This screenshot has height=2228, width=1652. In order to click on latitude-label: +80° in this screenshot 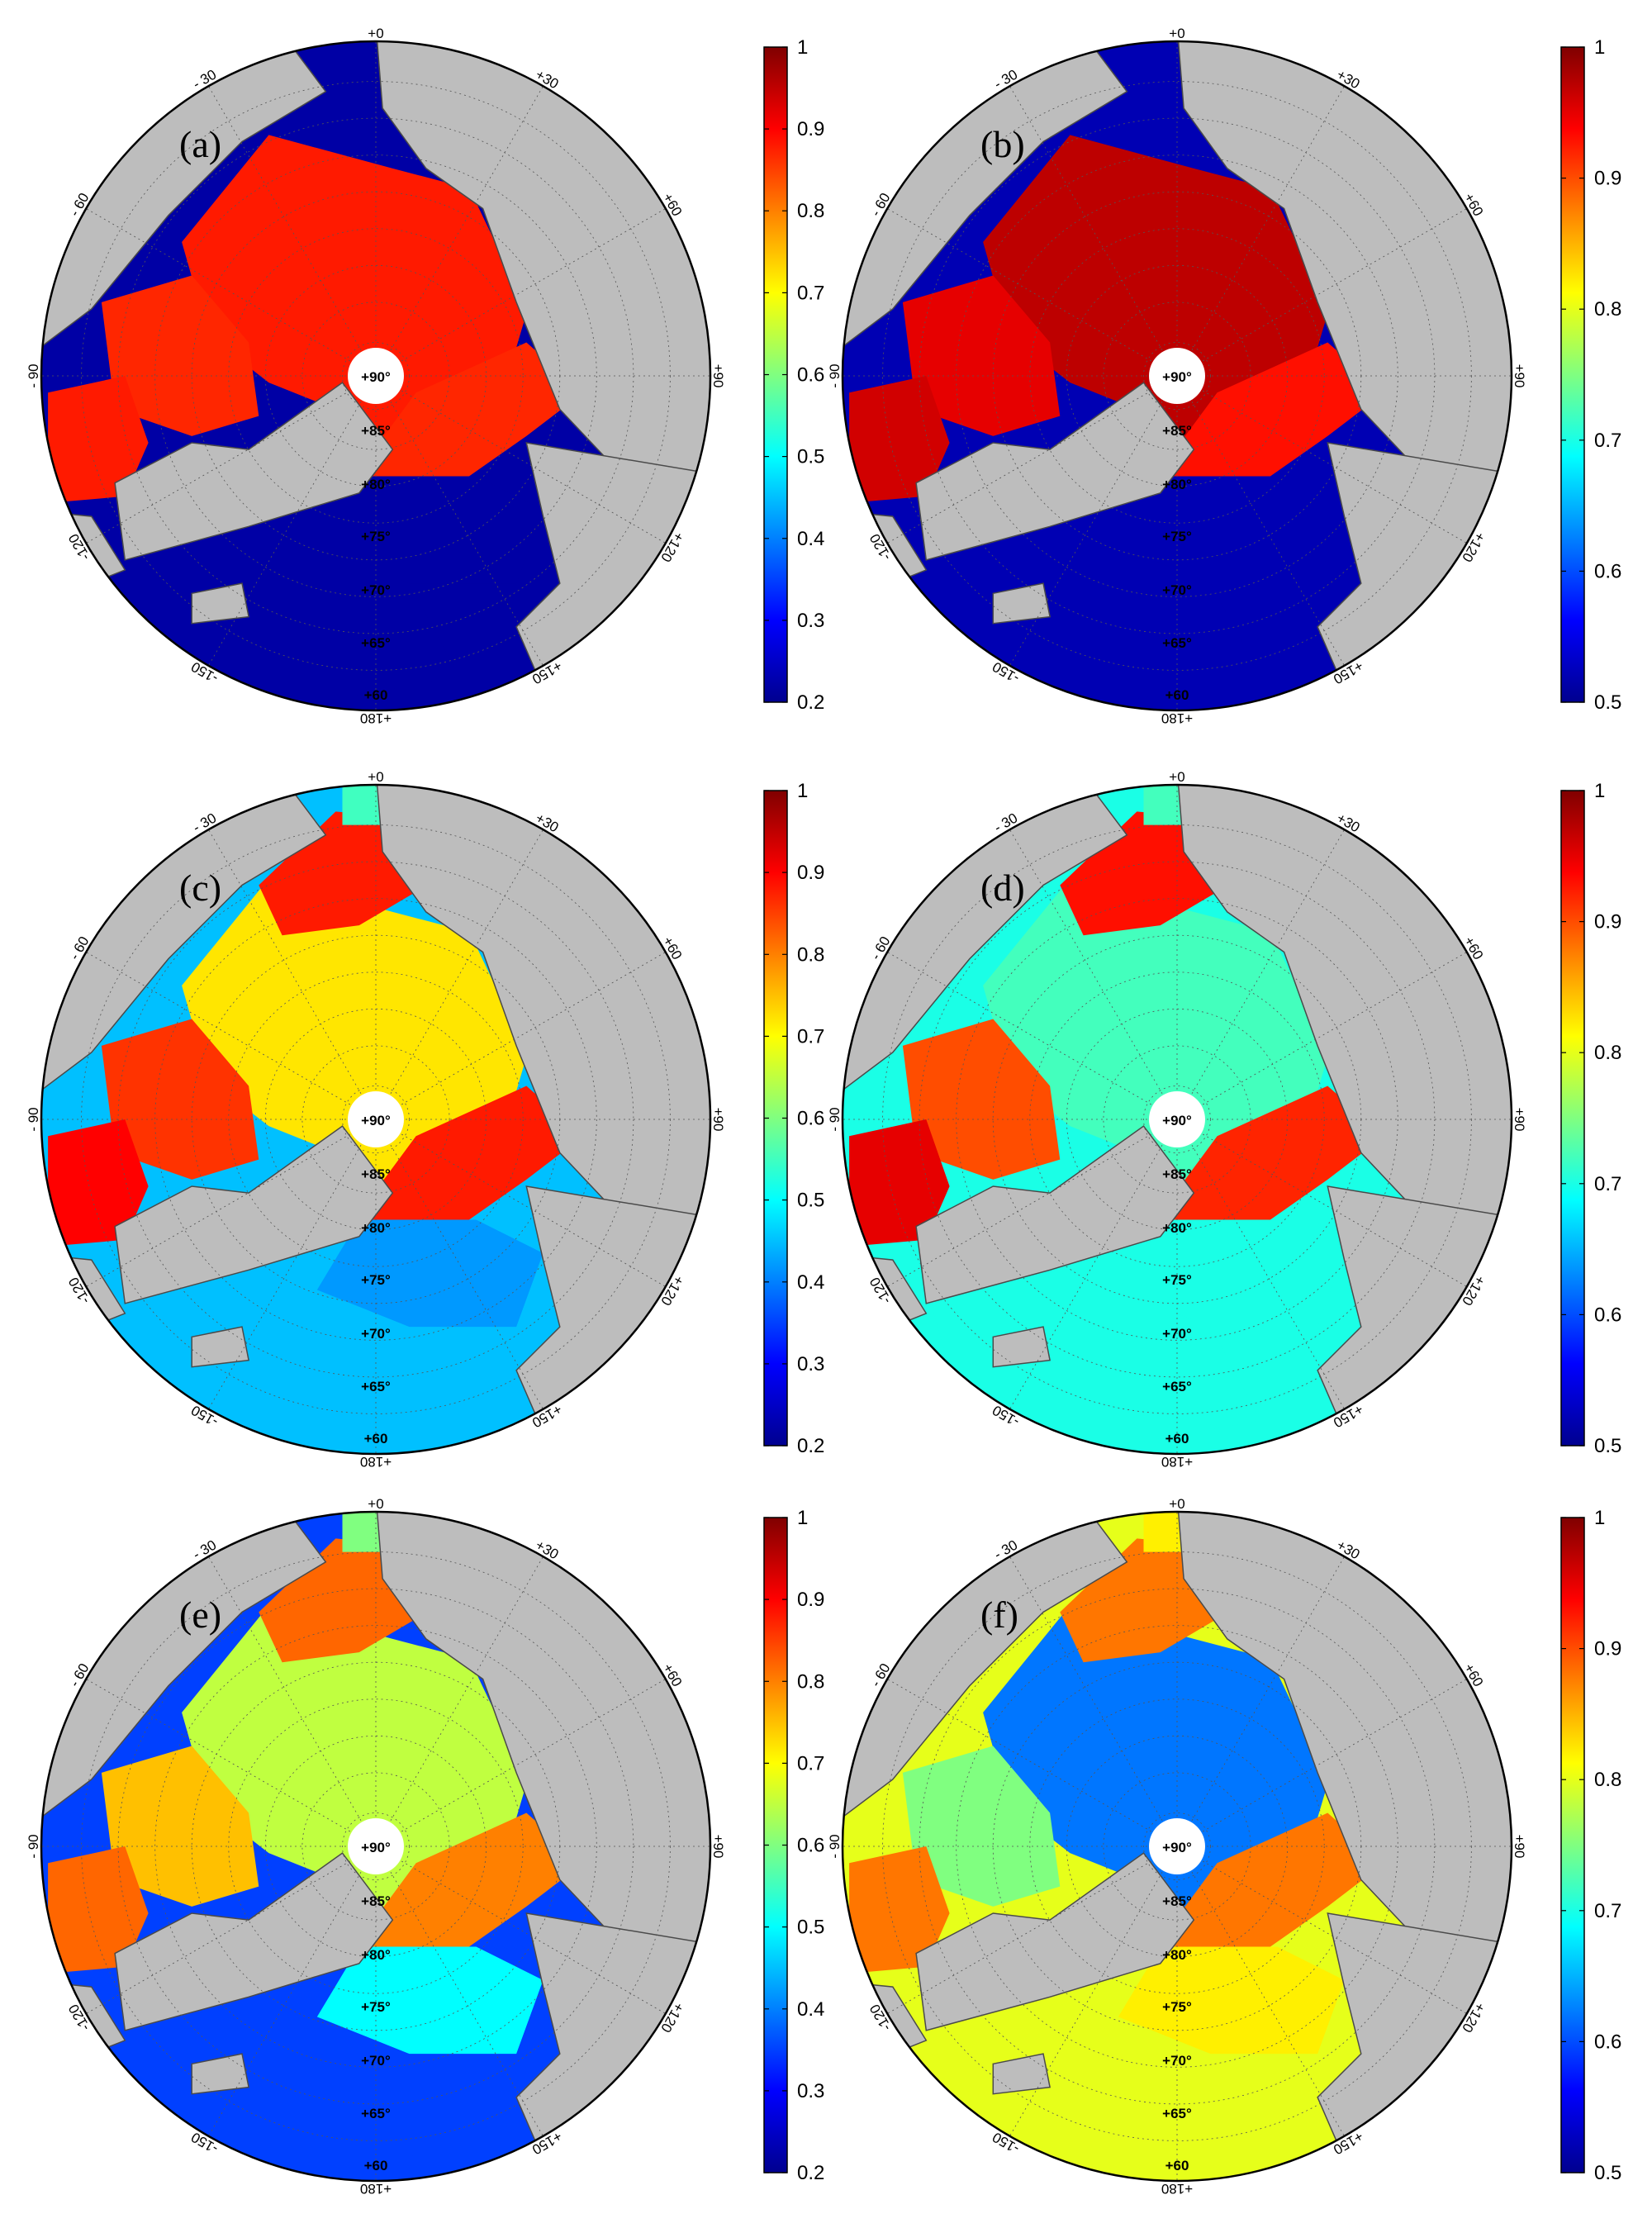, I will do `click(376, 1228)`.